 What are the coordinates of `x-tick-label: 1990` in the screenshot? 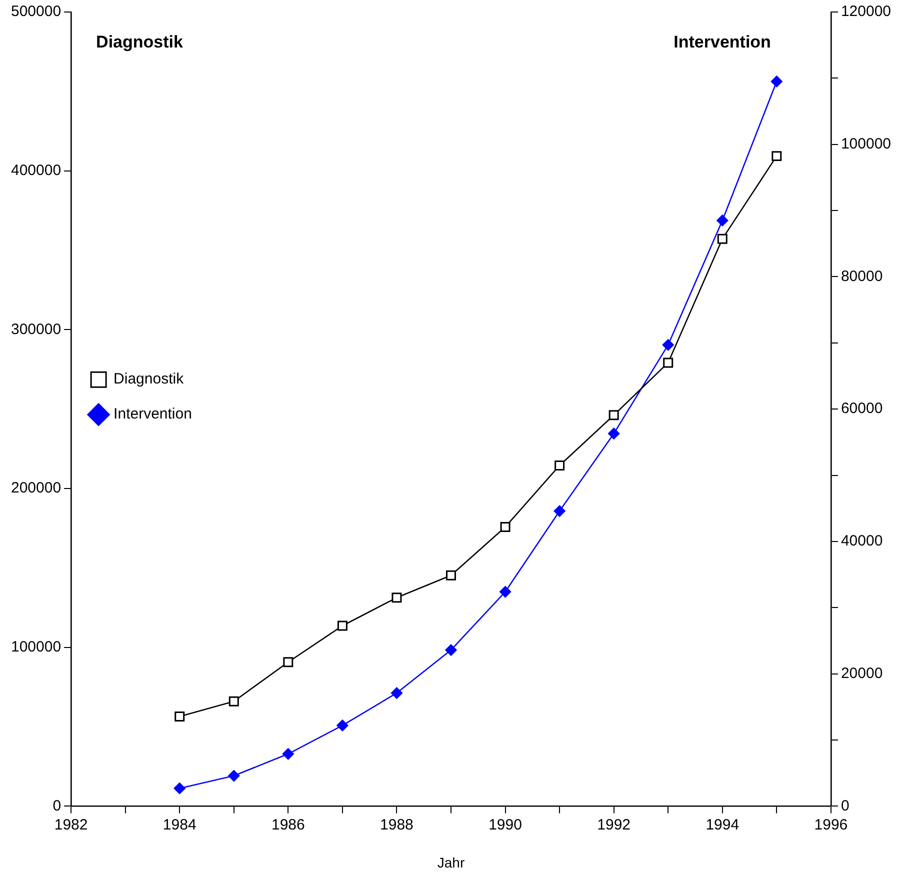 It's located at (505, 825).